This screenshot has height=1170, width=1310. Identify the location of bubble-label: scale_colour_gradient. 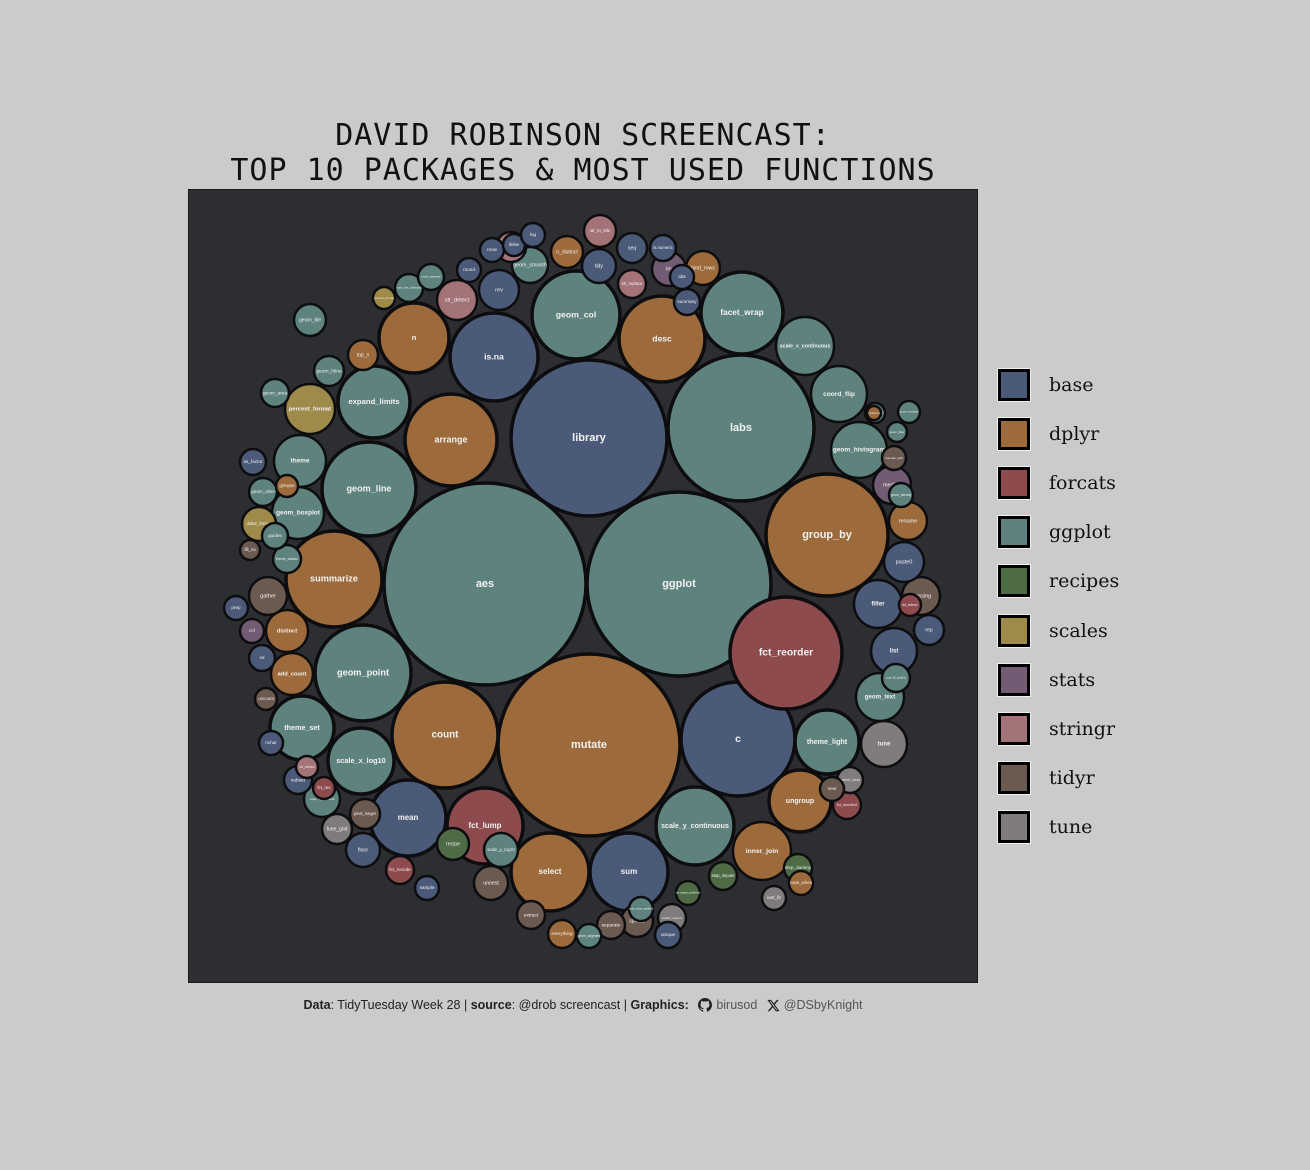
(641, 909).